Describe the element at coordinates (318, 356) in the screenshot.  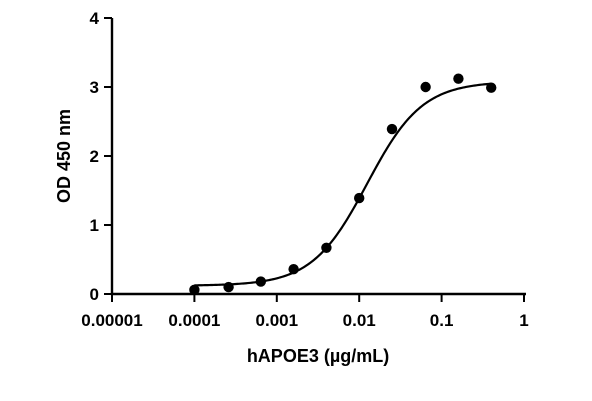
I see `x-axis-title: hAPOE3 (µg/mL)` at that location.